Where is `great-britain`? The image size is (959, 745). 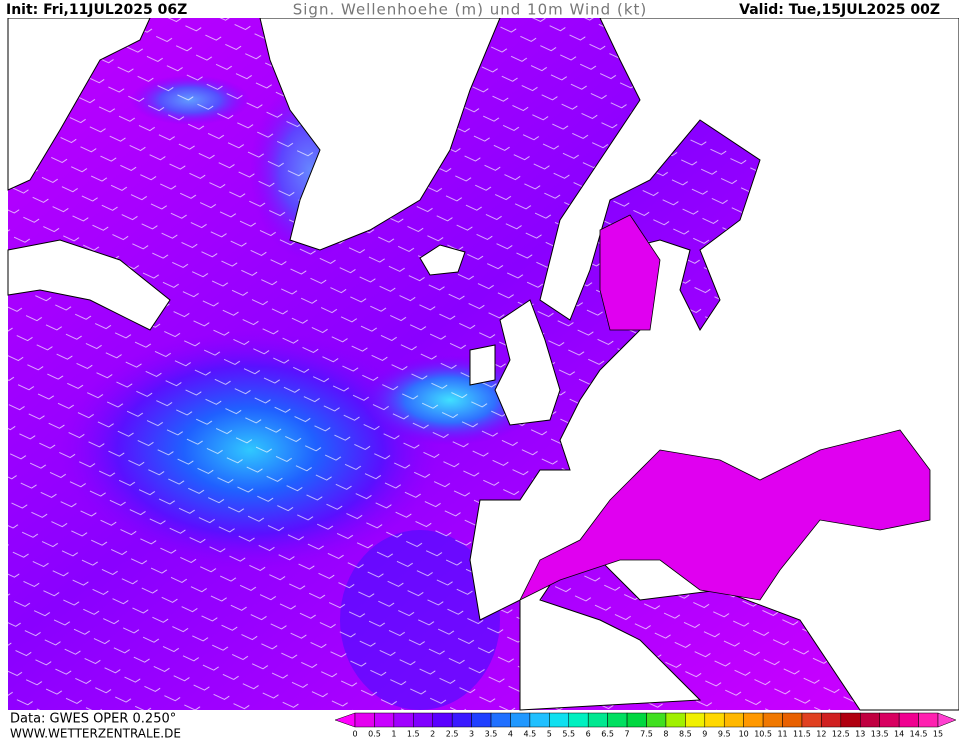 great-britain is located at coordinates (527, 362).